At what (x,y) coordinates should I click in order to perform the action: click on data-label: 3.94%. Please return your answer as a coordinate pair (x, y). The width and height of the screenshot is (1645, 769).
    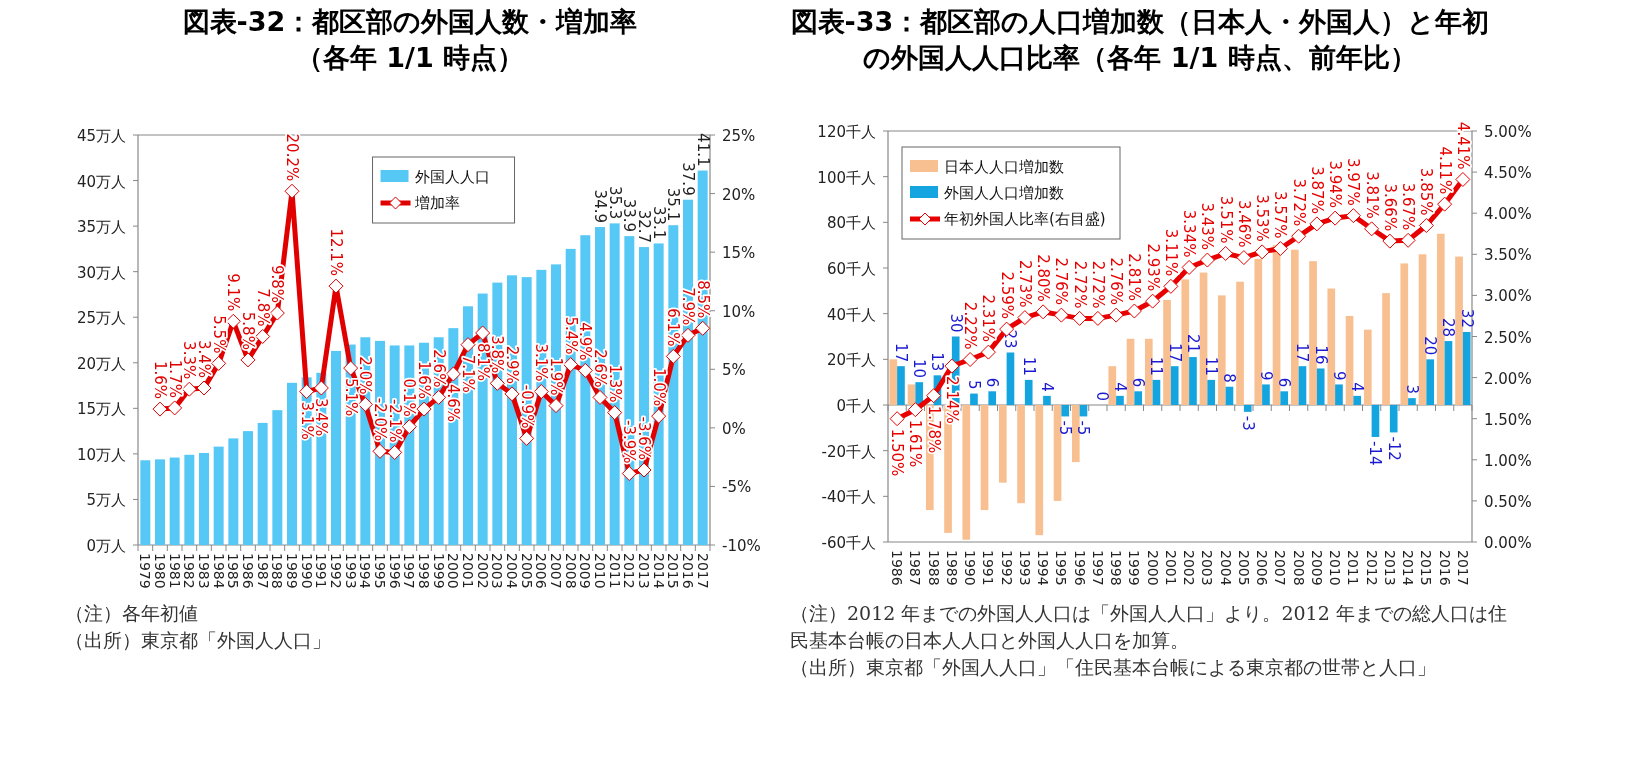
    Looking at the image, I should click on (1335, 184).